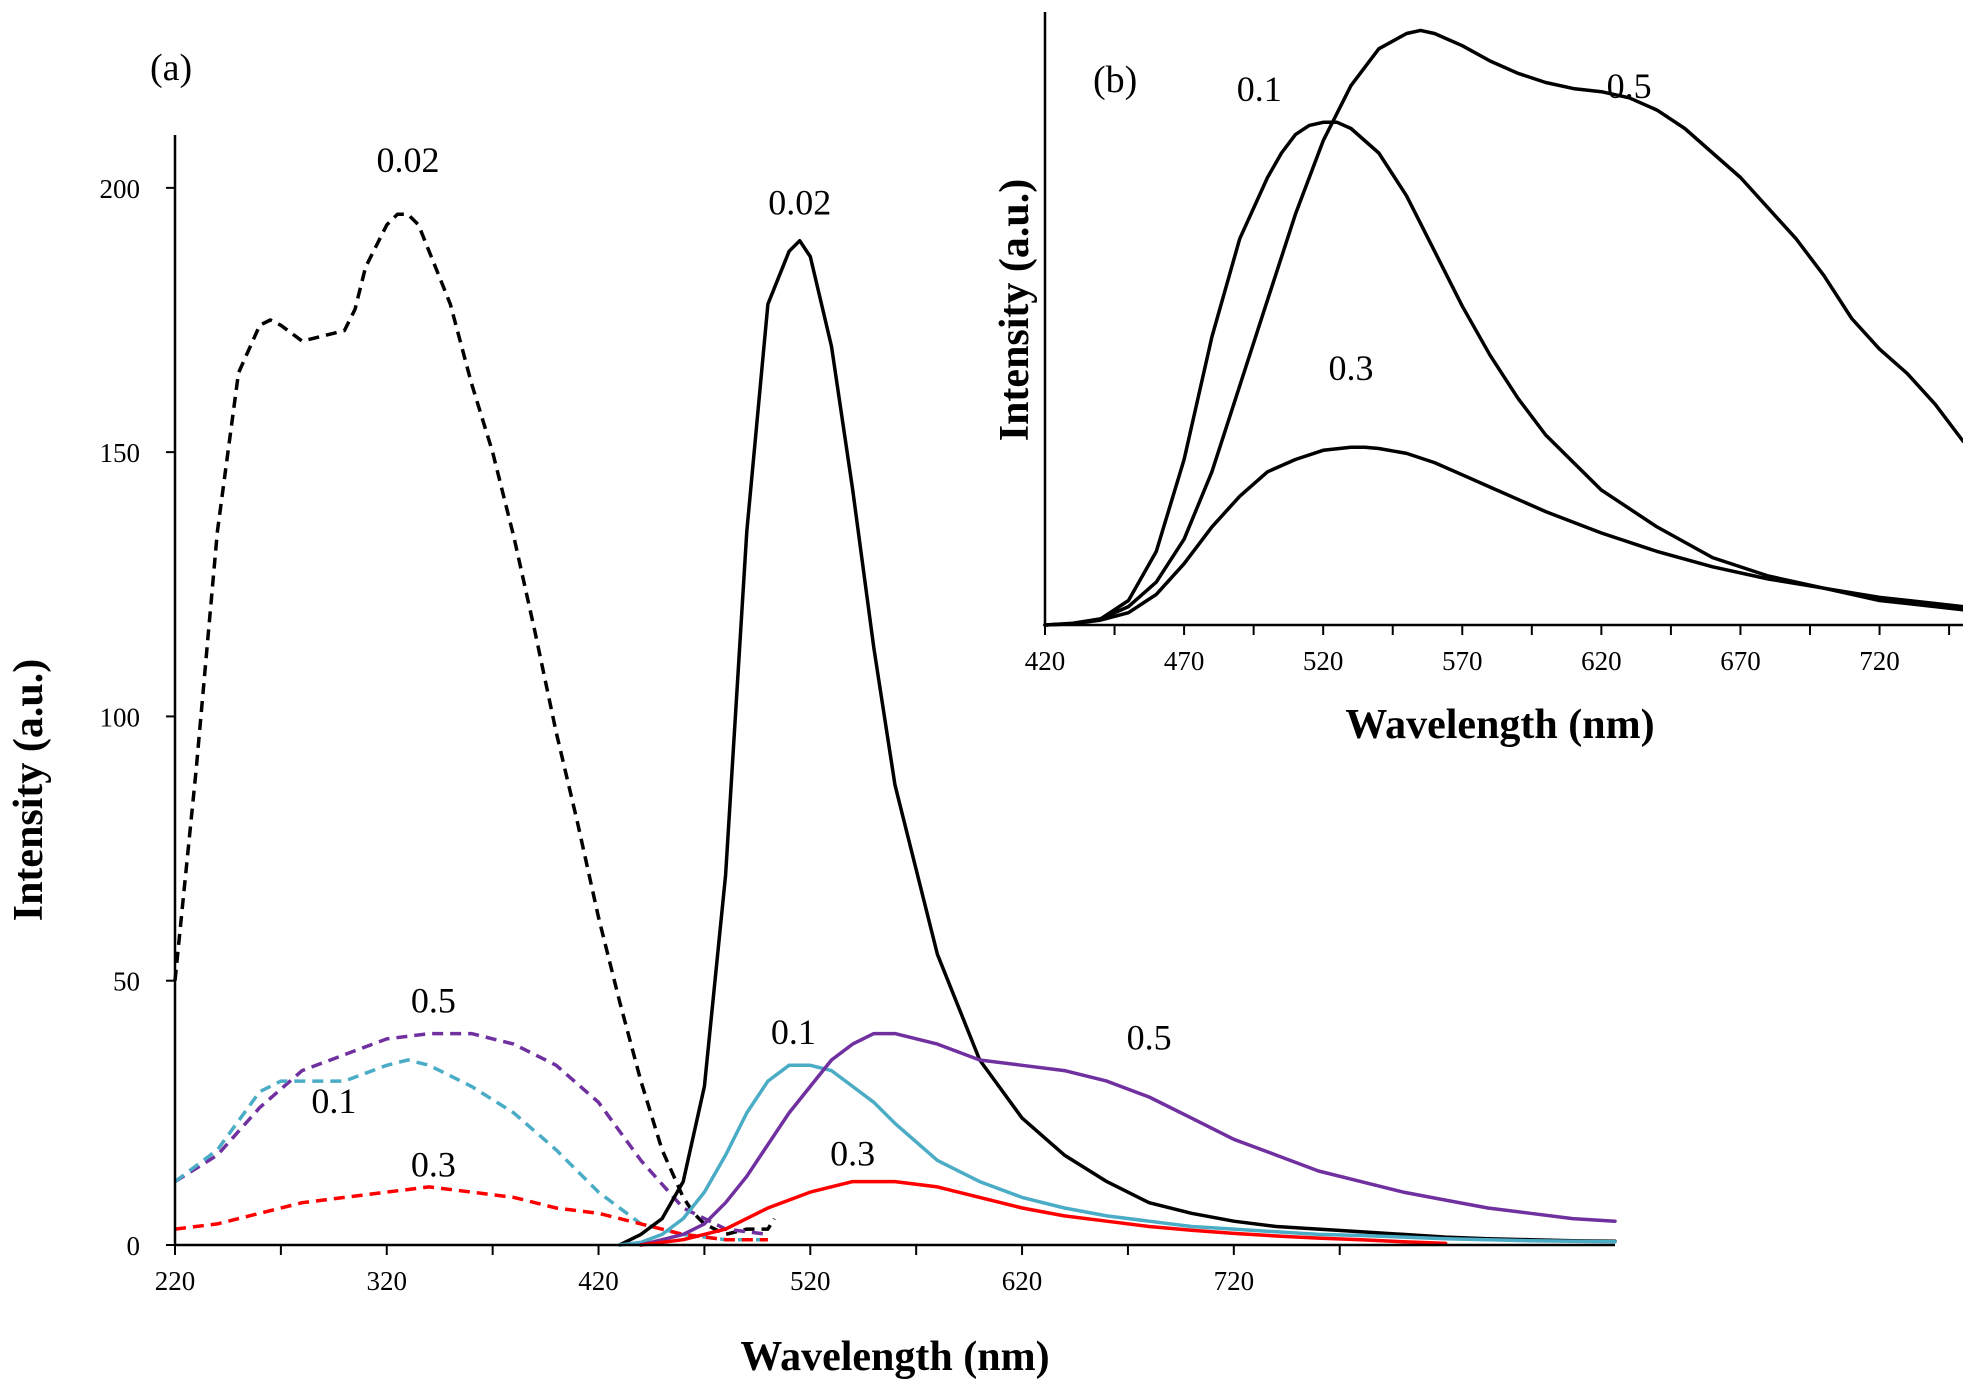  I want to click on panel-a-x-tick-label: 620, so click(1022, 1281).